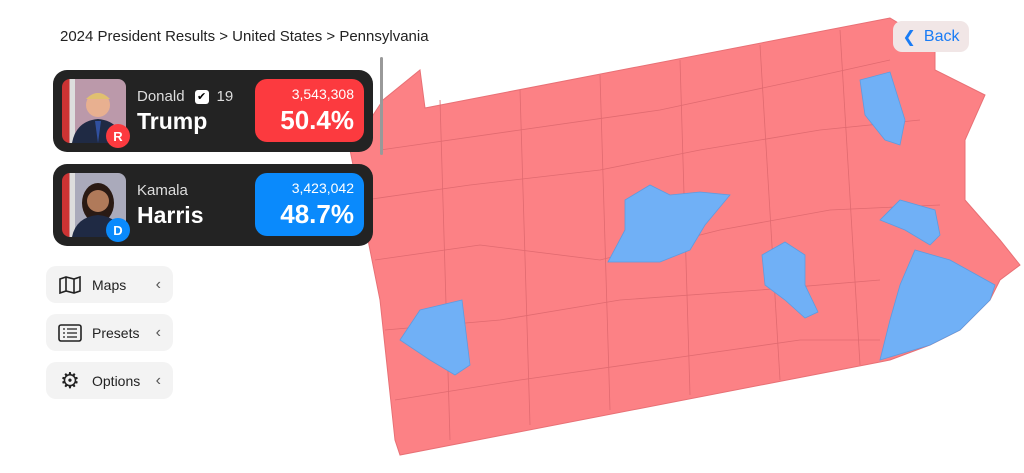  What do you see at coordinates (70, 284) in the screenshot?
I see `map-icon` at bounding box center [70, 284].